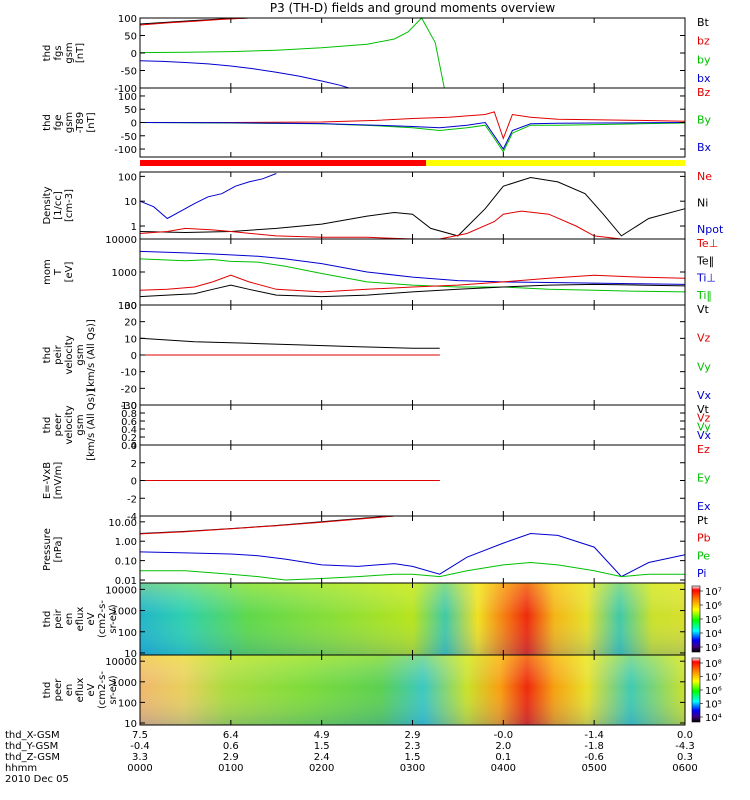  What do you see at coordinates (129, 406) in the screenshot?
I see `y-tick-label: -30` at bounding box center [129, 406].